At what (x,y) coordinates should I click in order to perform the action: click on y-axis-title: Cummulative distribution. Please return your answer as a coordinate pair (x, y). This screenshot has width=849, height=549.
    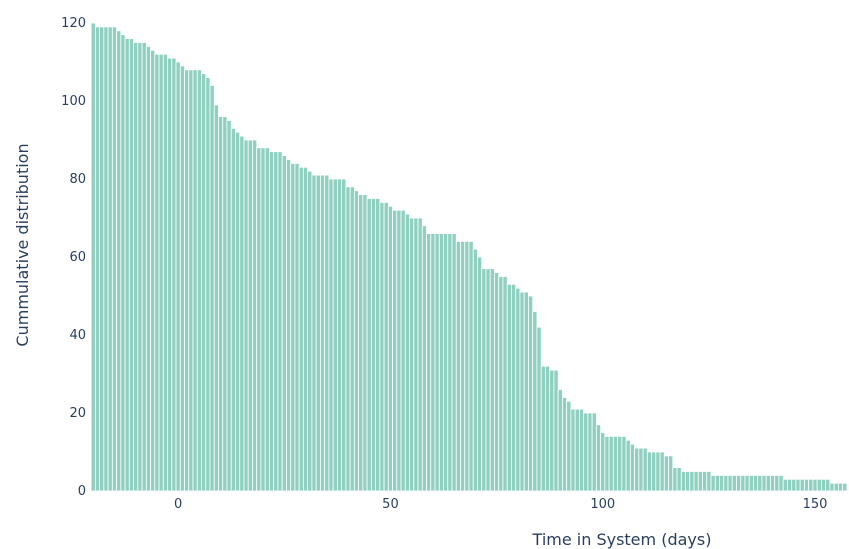
    Looking at the image, I should click on (22, 244).